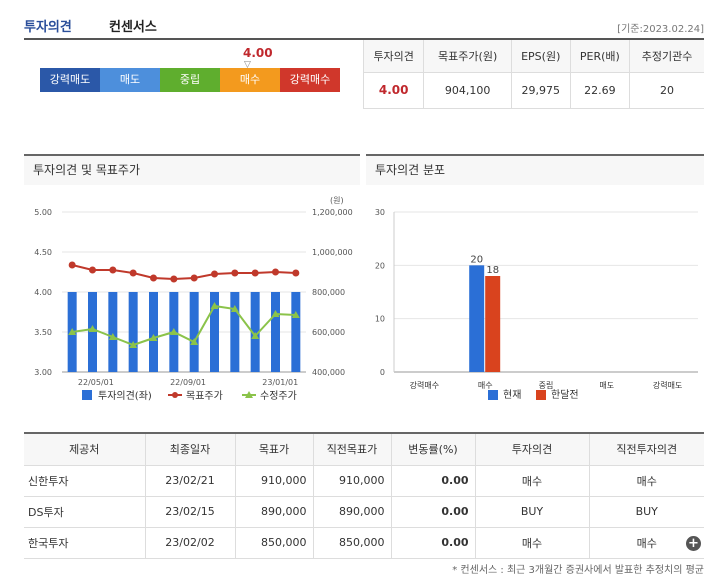 The height and width of the screenshot is (588, 711). Describe the element at coordinates (247, 65) in the screenshot. I see `score-marker-icon: ▽` at that location.